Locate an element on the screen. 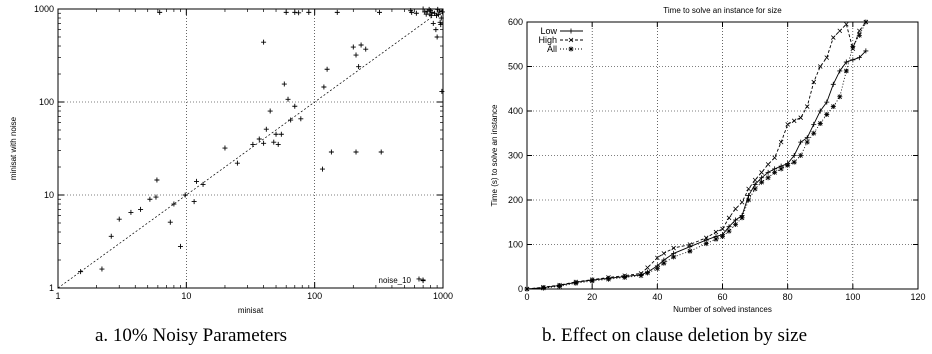  y-tick-label: 1000 is located at coordinates (44, 9).